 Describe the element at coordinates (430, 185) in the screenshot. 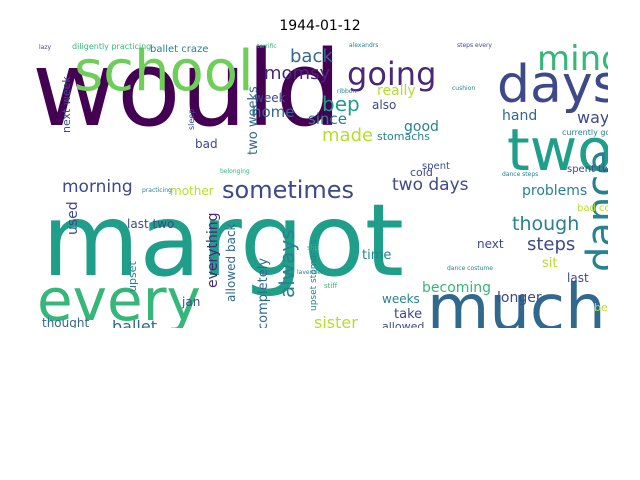

I see `cloud-word: two days` at that location.